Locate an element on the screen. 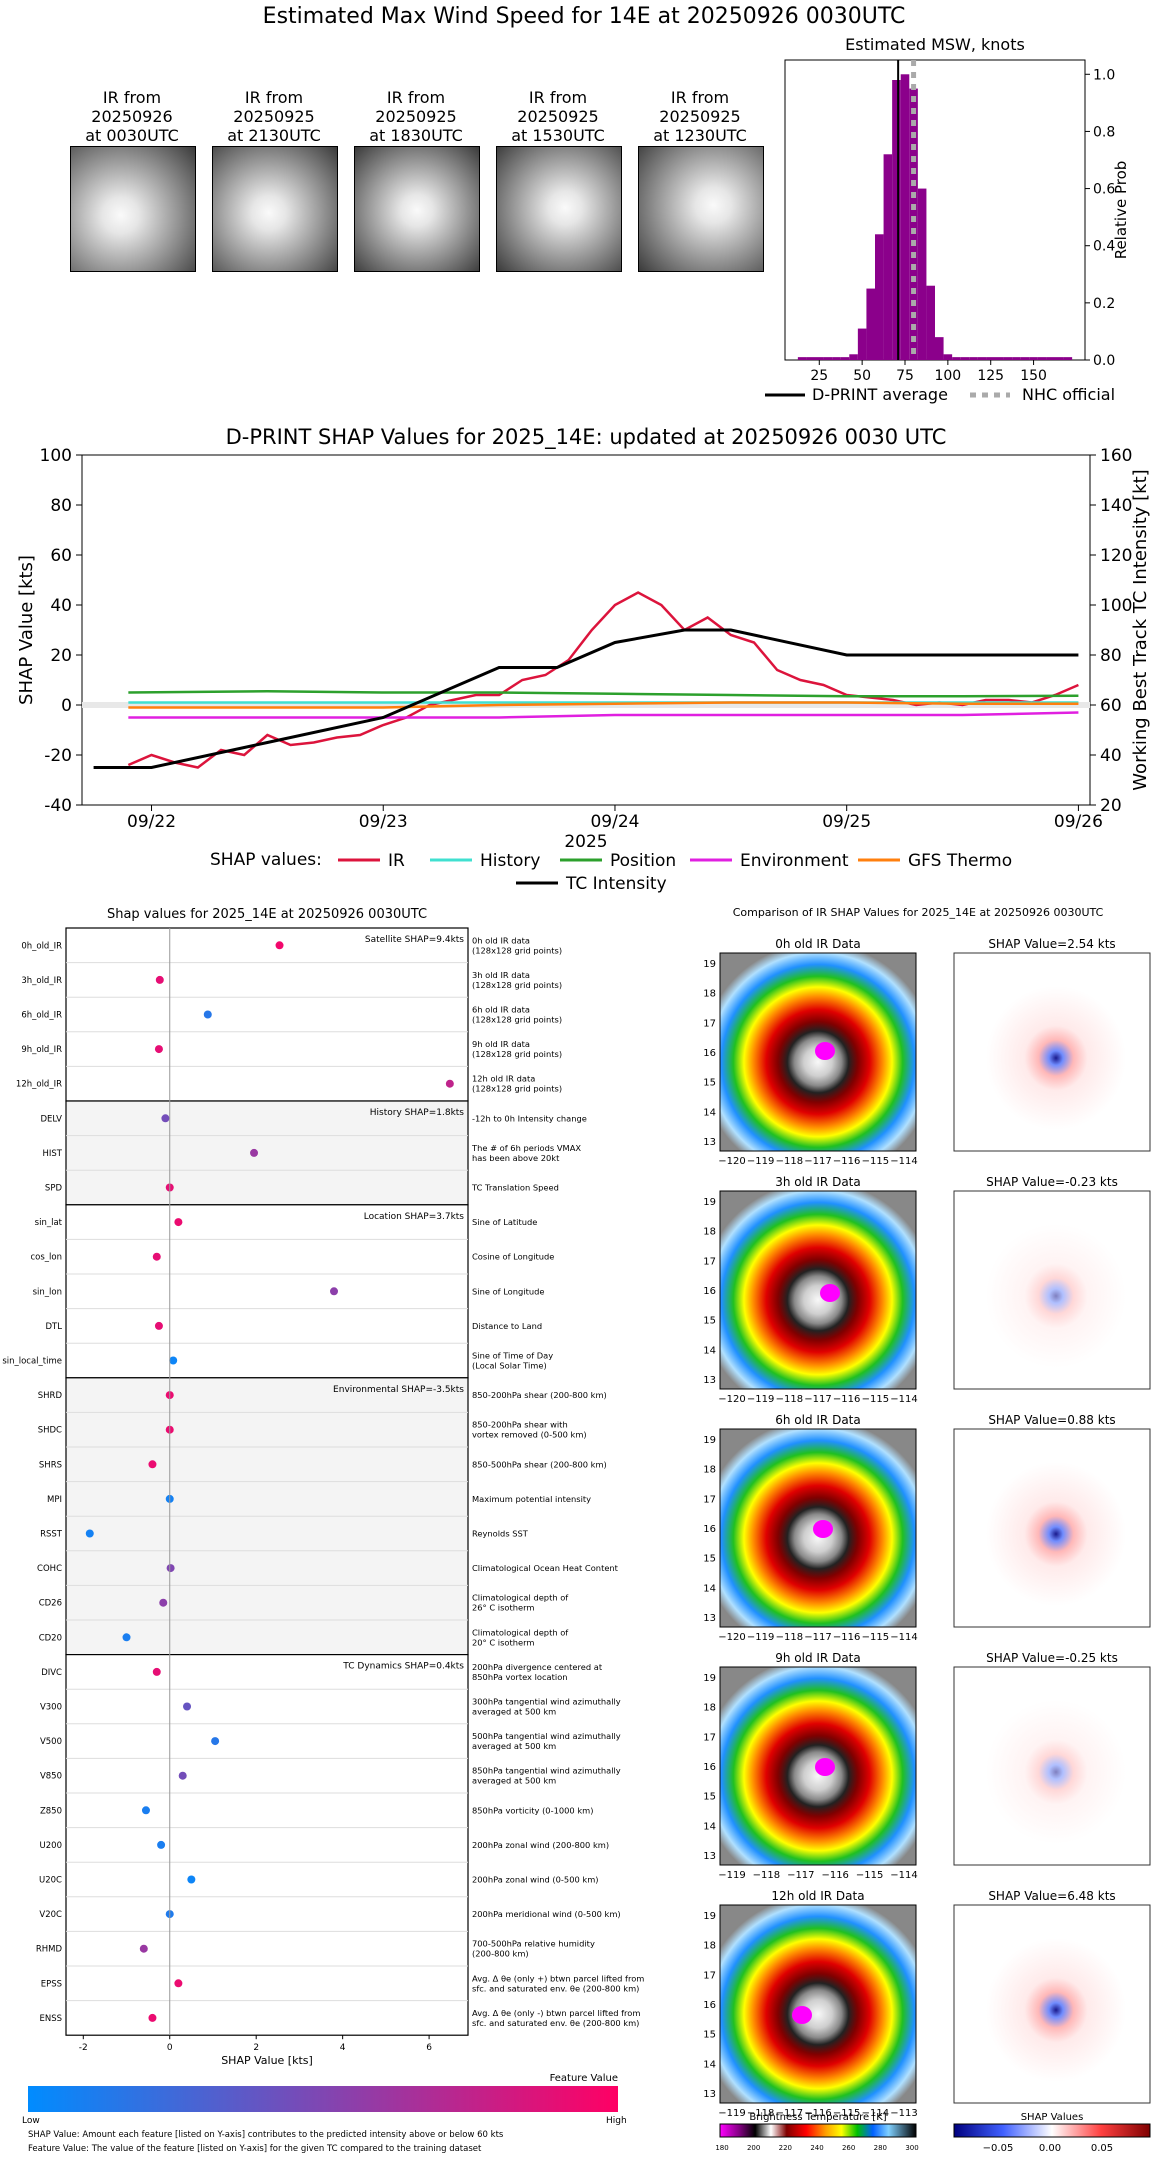  feature-description: 850hPa vortex location is located at coordinates (520, 1677).